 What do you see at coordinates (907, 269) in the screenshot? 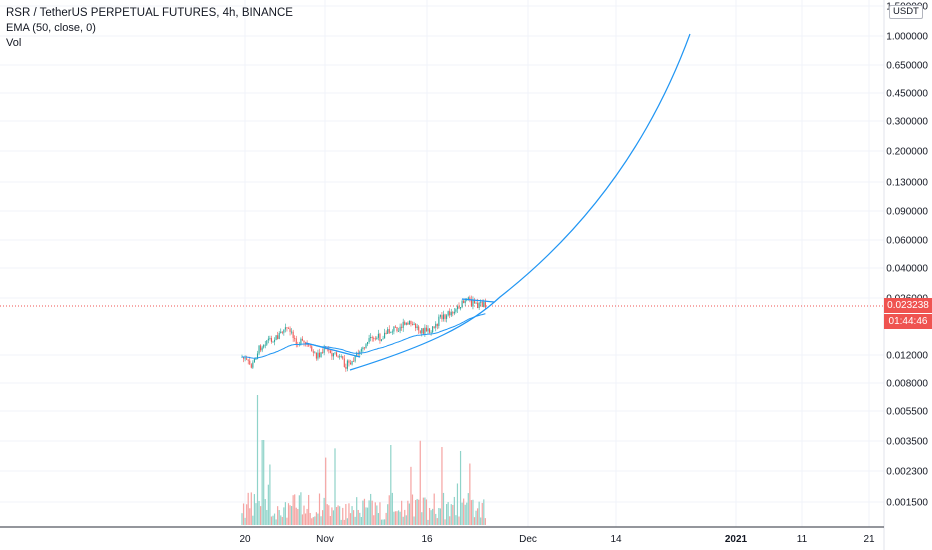
I see `price-tick-label: 0.040000` at bounding box center [907, 269].